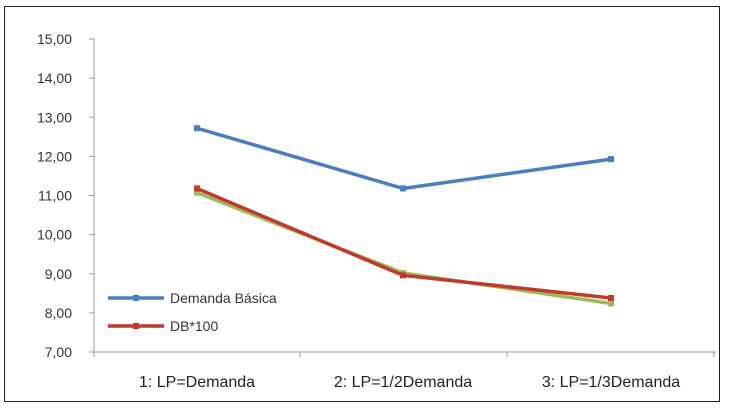 This screenshot has width=730, height=409. What do you see at coordinates (58, 274) in the screenshot?
I see `y-tick-label: 9,00` at bounding box center [58, 274].